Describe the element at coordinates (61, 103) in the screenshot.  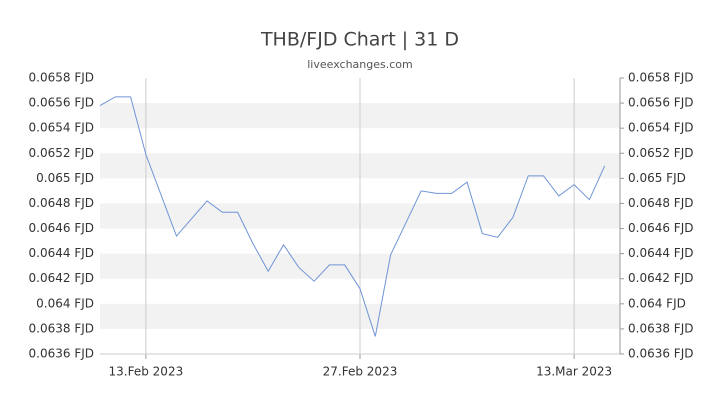
I see `y-tick-label: 0.0656 FJD` at that location.